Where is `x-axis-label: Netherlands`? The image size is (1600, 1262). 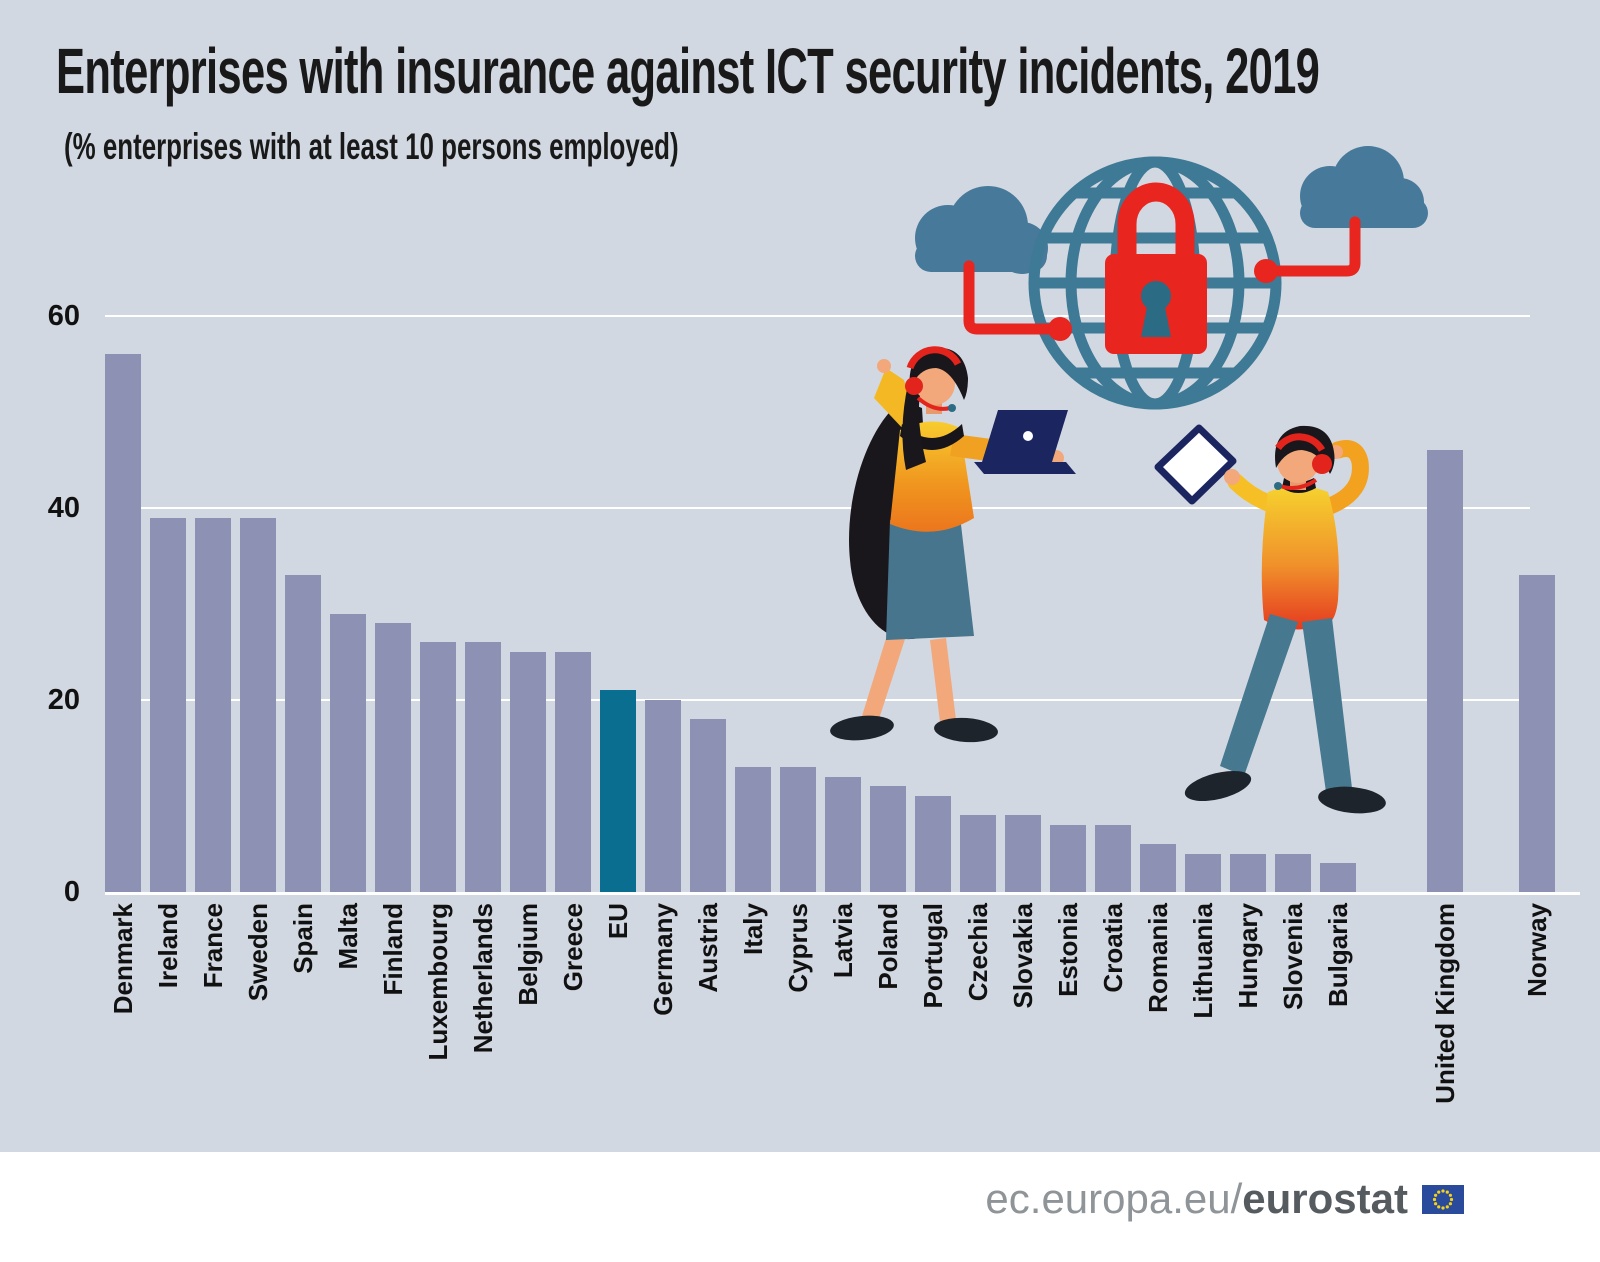
x-axis-label: Netherlands is located at coordinates (483, 978).